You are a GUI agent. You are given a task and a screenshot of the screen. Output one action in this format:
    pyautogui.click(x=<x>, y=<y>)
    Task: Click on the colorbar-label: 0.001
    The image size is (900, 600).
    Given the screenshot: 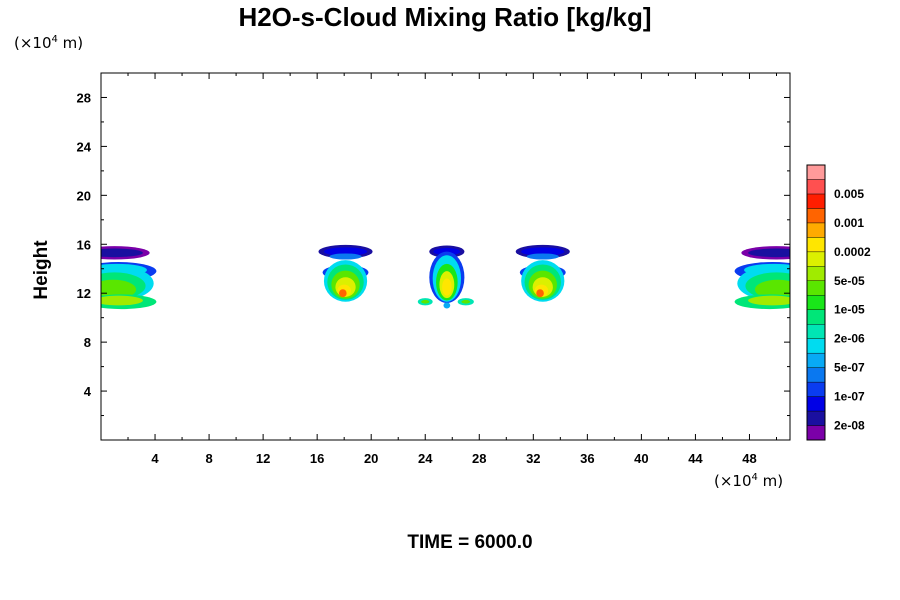 What is the action you would take?
    pyautogui.click(x=849, y=223)
    